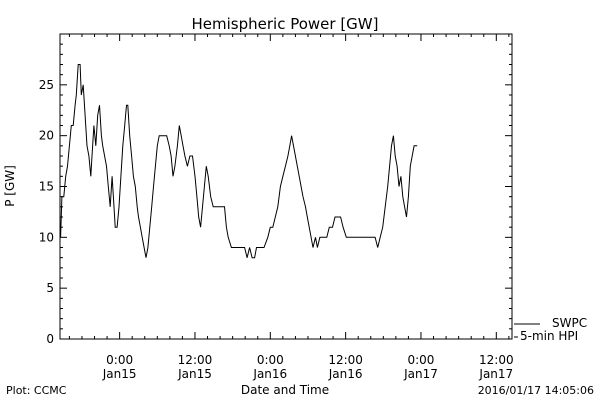 This screenshot has height=400, width=600. I want to click on legend-entry-hpi: 5-min HPI, so click(549, 336).